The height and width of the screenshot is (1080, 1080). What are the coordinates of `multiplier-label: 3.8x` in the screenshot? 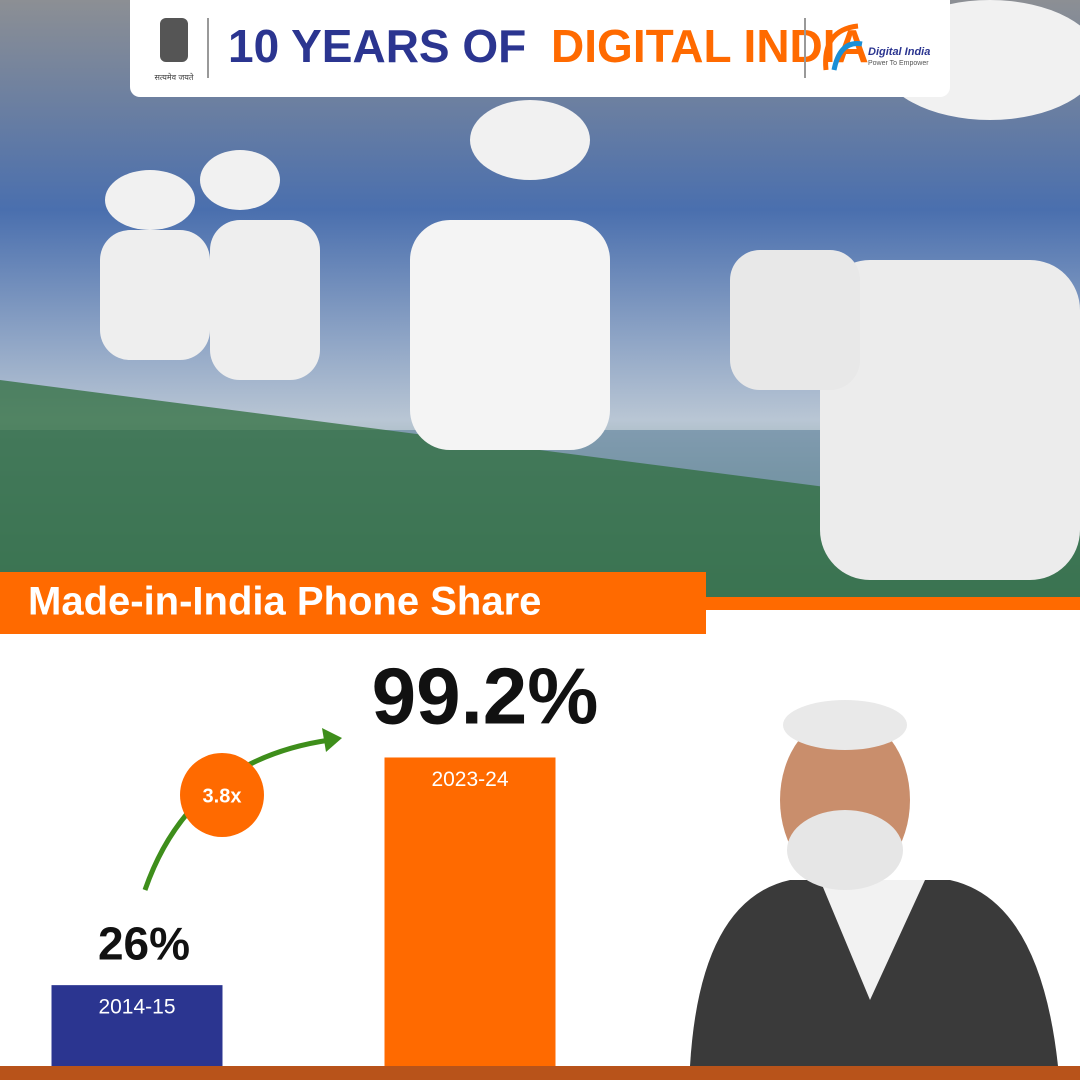 It's located at (222, 796).